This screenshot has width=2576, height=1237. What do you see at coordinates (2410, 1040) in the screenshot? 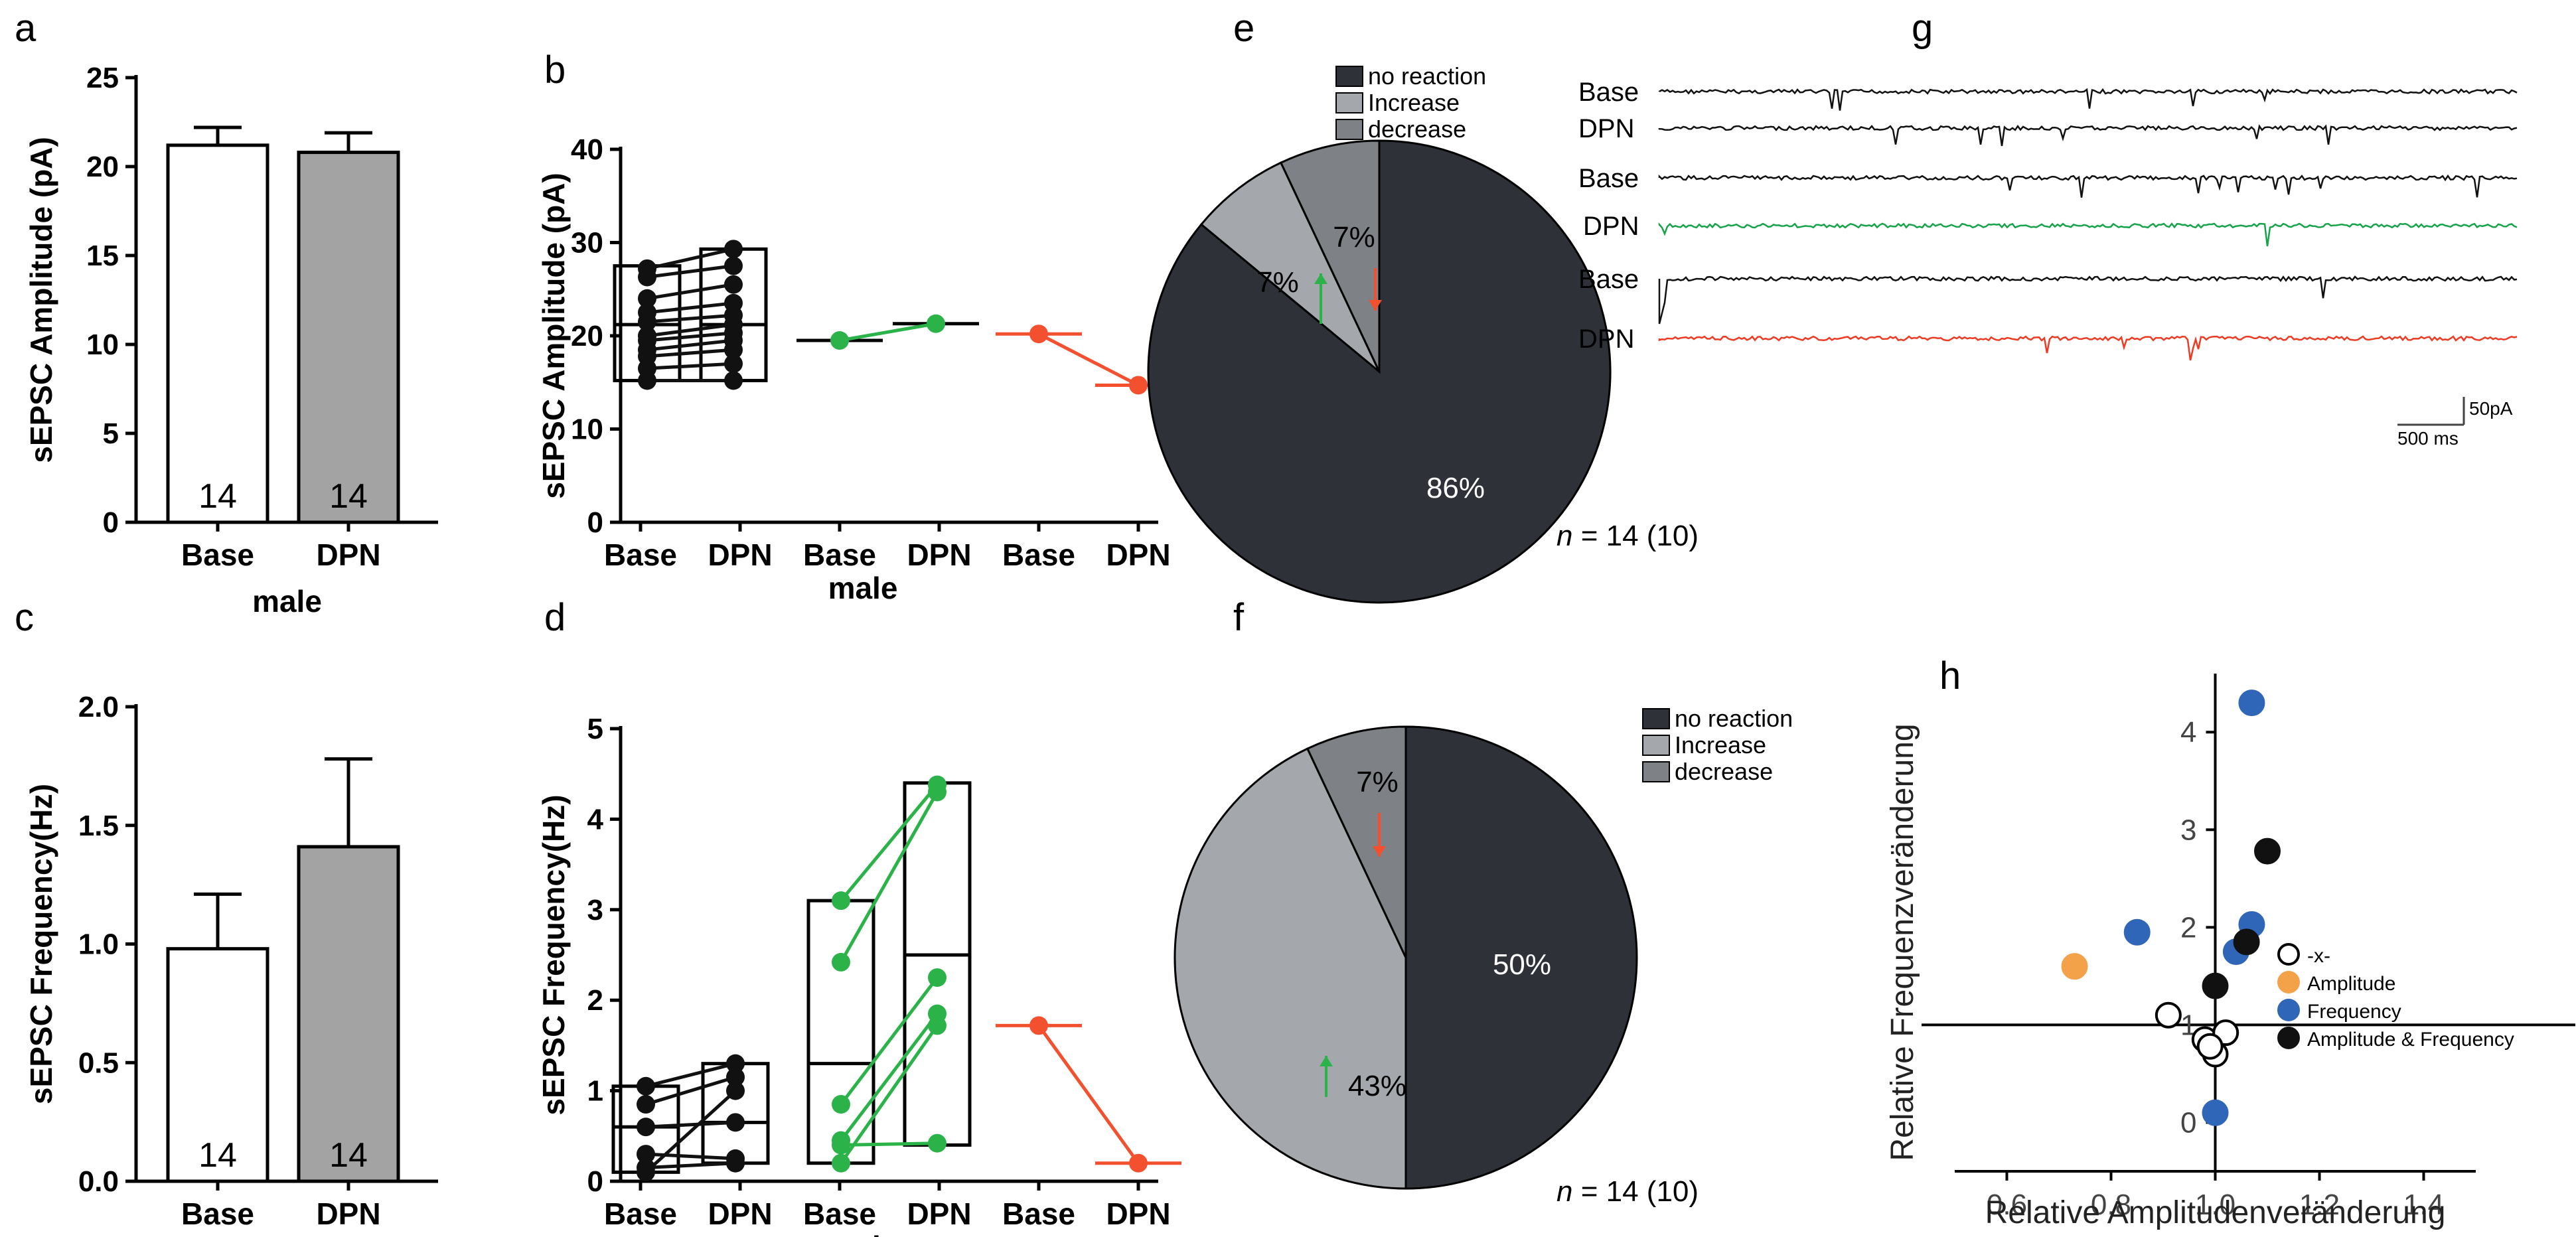
I see `legend-label: Amplitude & Frequency` at bounding box center [2410, 1040].